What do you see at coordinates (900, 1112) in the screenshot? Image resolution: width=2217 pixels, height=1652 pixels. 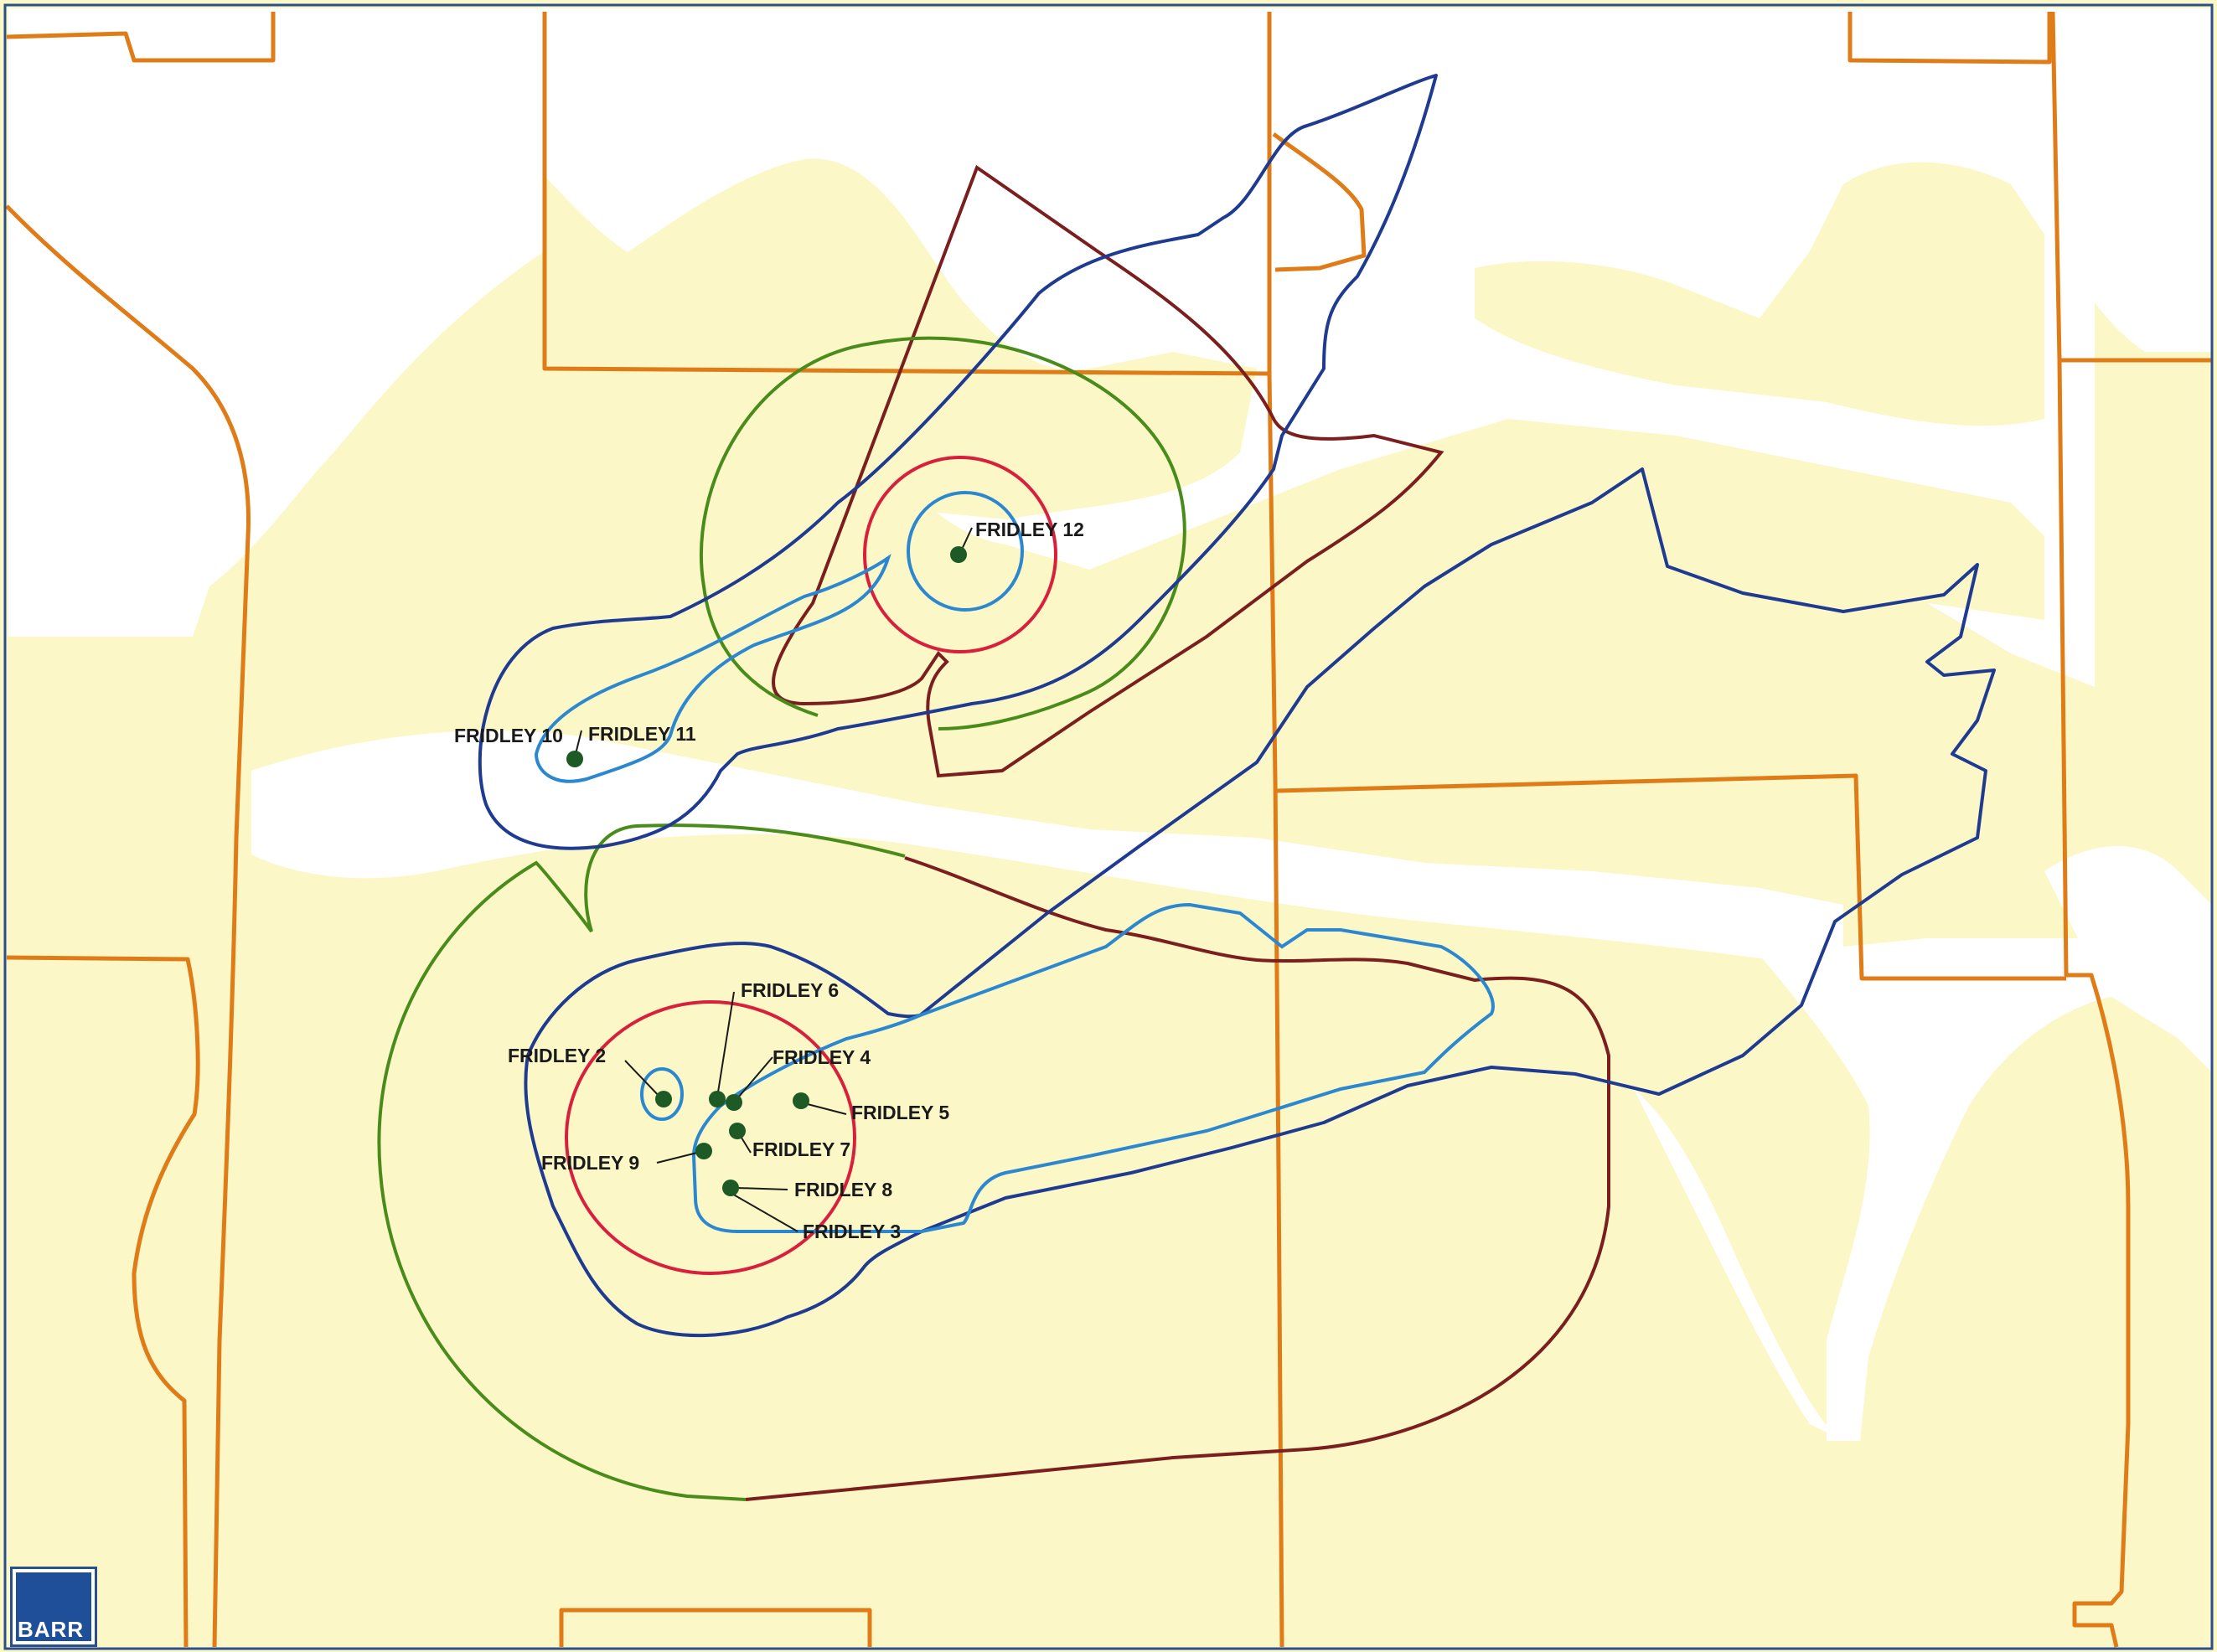 I see `label-fridley-5: FRIDLEY 5` at bounding box center [900, 1112].